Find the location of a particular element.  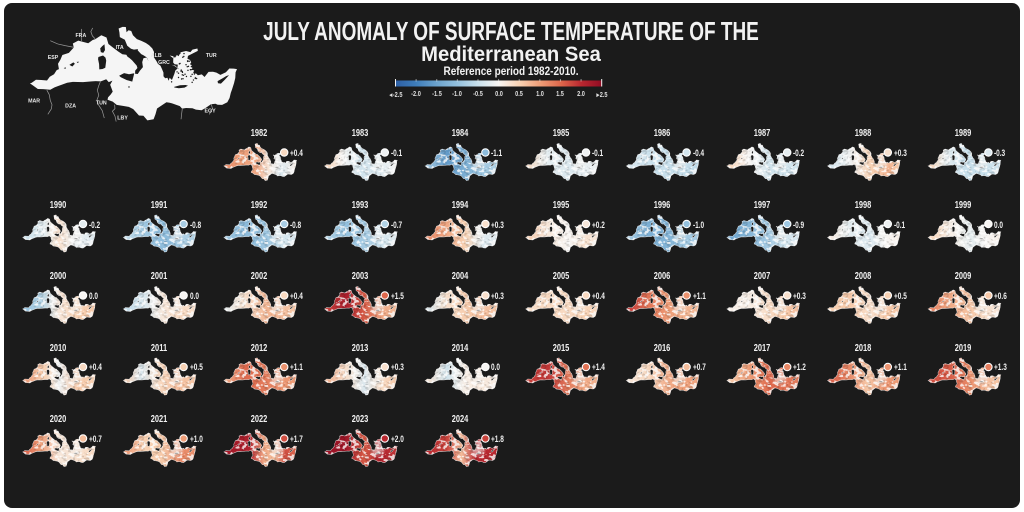

svg-text: MAR is located at coordinates (34, 101).